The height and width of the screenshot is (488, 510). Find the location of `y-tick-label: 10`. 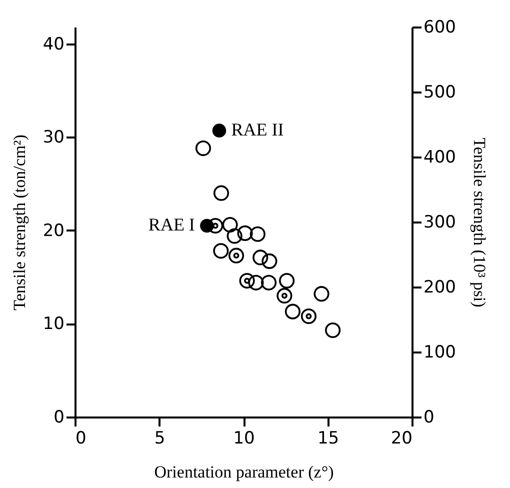

y-tick-label: 10 is located at coordinates (53, 324).